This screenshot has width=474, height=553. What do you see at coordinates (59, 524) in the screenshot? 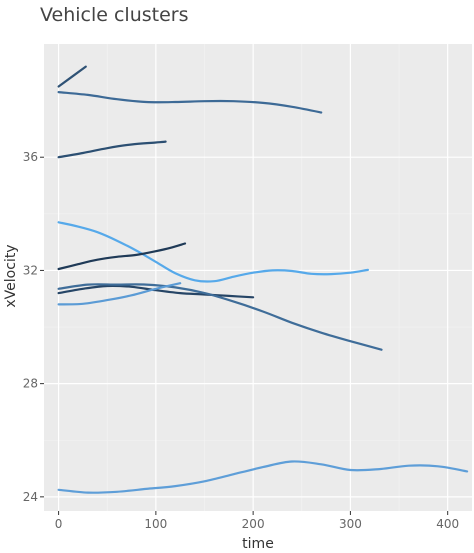
I see `x-tick-label: 0` at bounding box center [59, 524].